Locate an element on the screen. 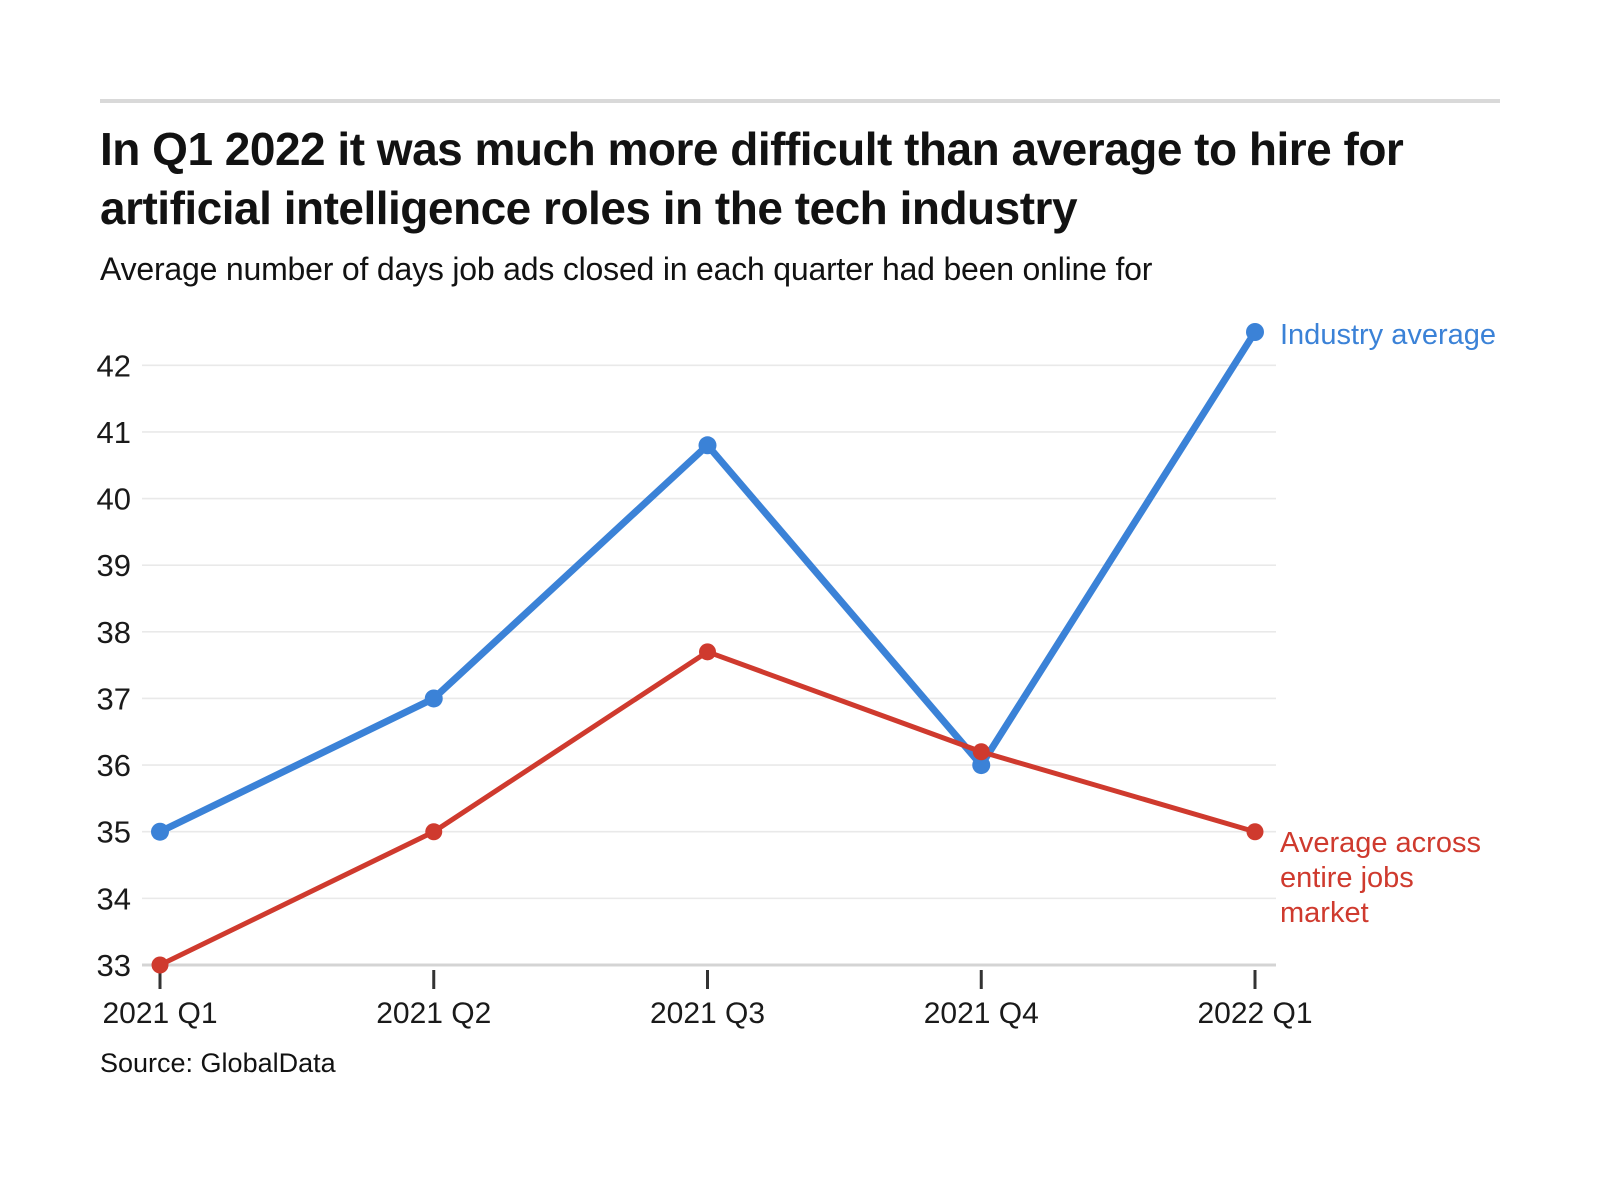  y-tick-label: 37 is located at coordinates (114, 698).